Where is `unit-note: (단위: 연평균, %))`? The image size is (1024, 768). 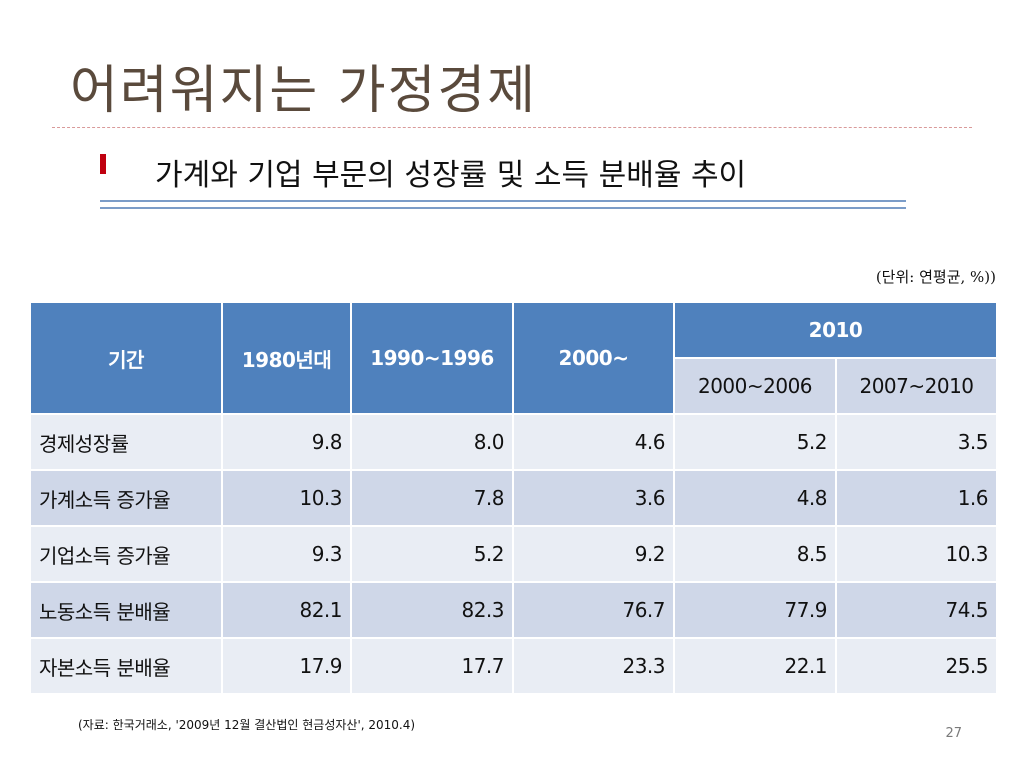
unit-note: (단위: 연평균, %)) is located at coordinates (935, 277).